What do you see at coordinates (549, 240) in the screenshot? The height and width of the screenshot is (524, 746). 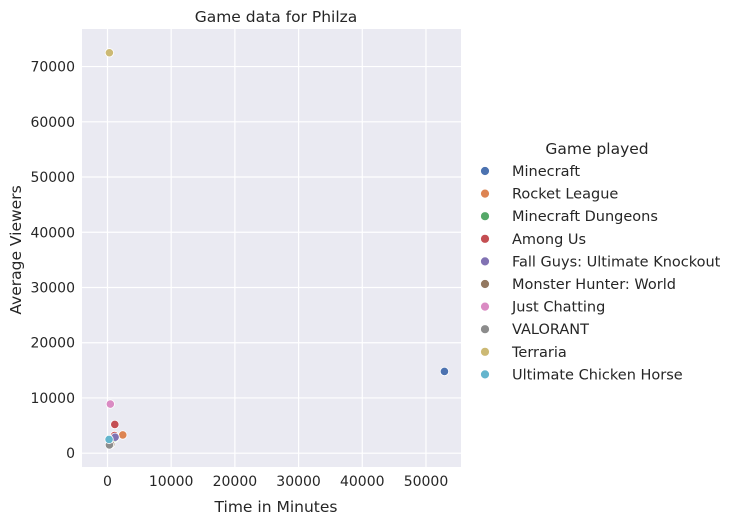 I see `legend-label-among-us: Among Us` at bounding box center [549, 240].